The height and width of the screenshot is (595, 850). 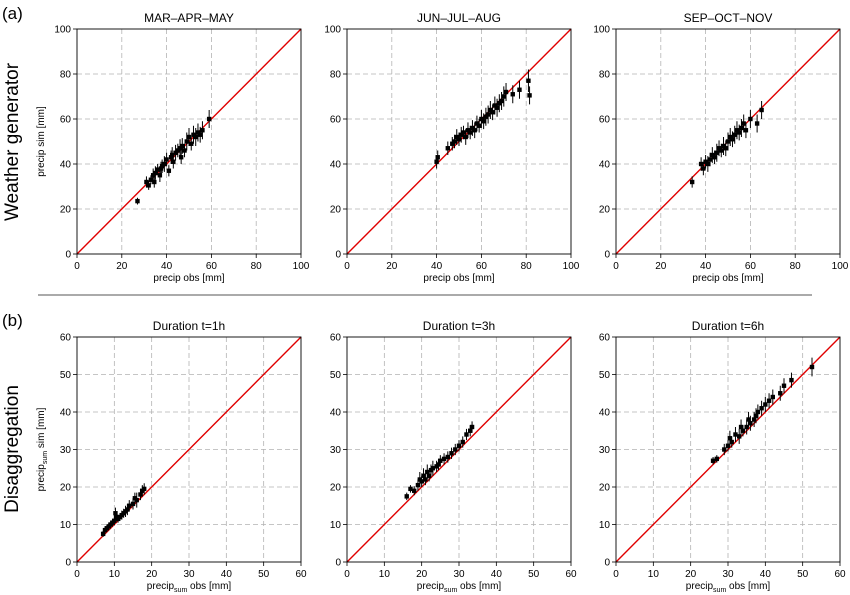 I want to click on x-tick-label: 50, so click(x=264, y=574).